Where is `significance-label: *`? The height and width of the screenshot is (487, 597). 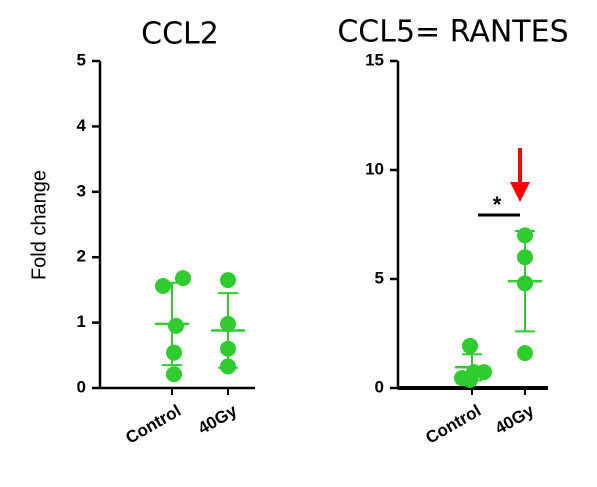 significance-label: * is located at coordinates (497, 204).